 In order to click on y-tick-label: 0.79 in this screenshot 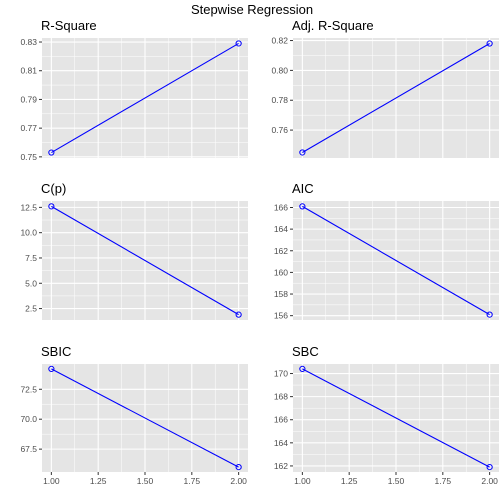, I will do `click(28, 99)`.